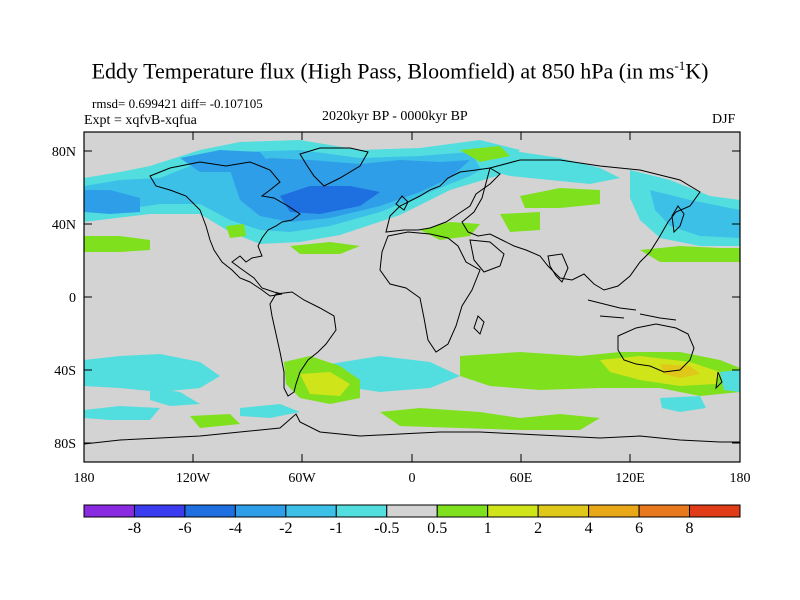 The height and width of the screenshot is (600, 800). What do you see at coordinates (545, 167) in the screenshot?
I see `eurasia-cyan` at bounding box center [545, 167].